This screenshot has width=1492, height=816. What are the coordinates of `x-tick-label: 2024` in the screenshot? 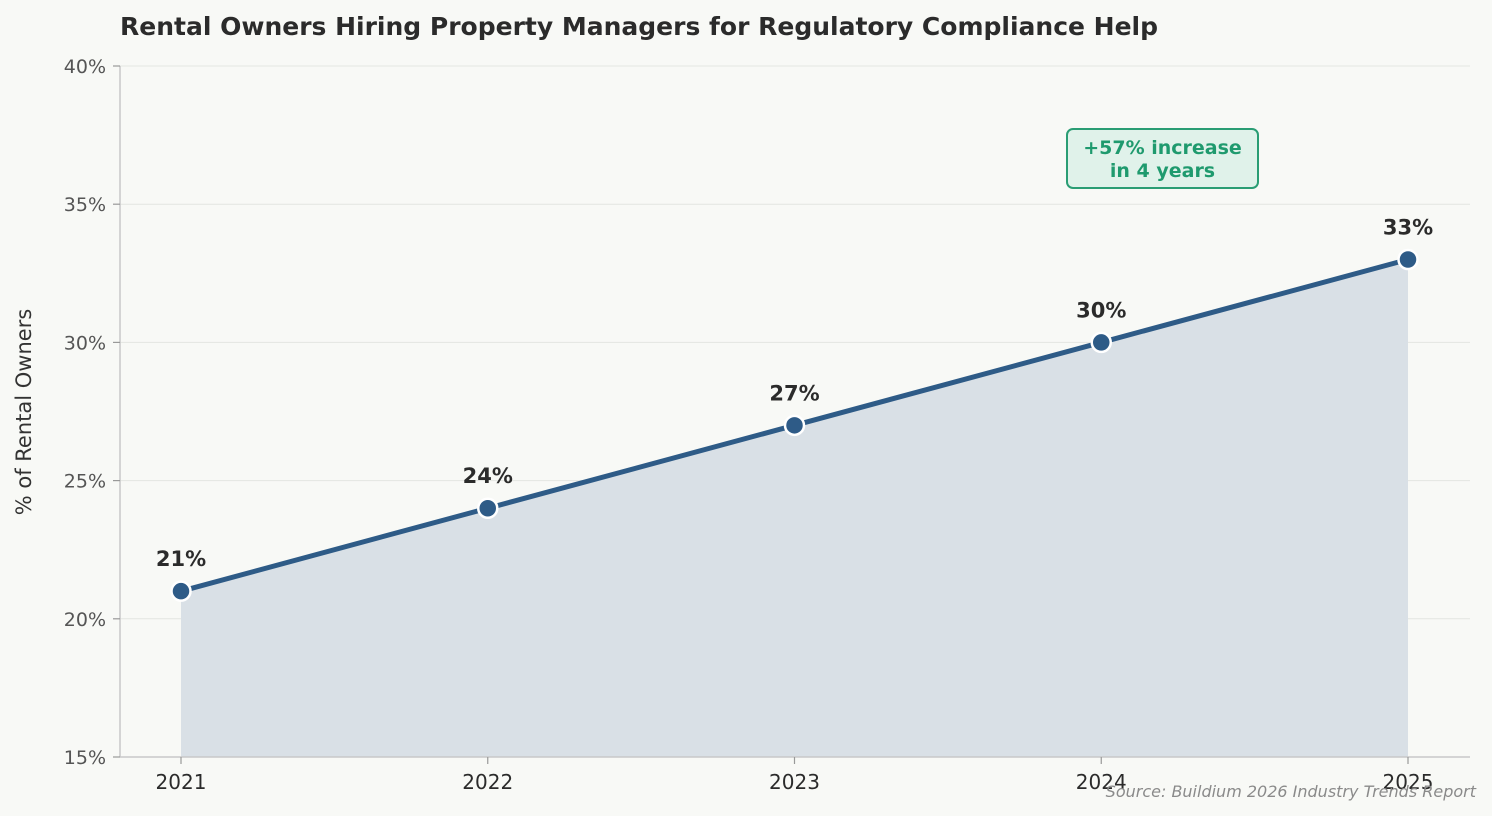 It's located at (1101, 782).